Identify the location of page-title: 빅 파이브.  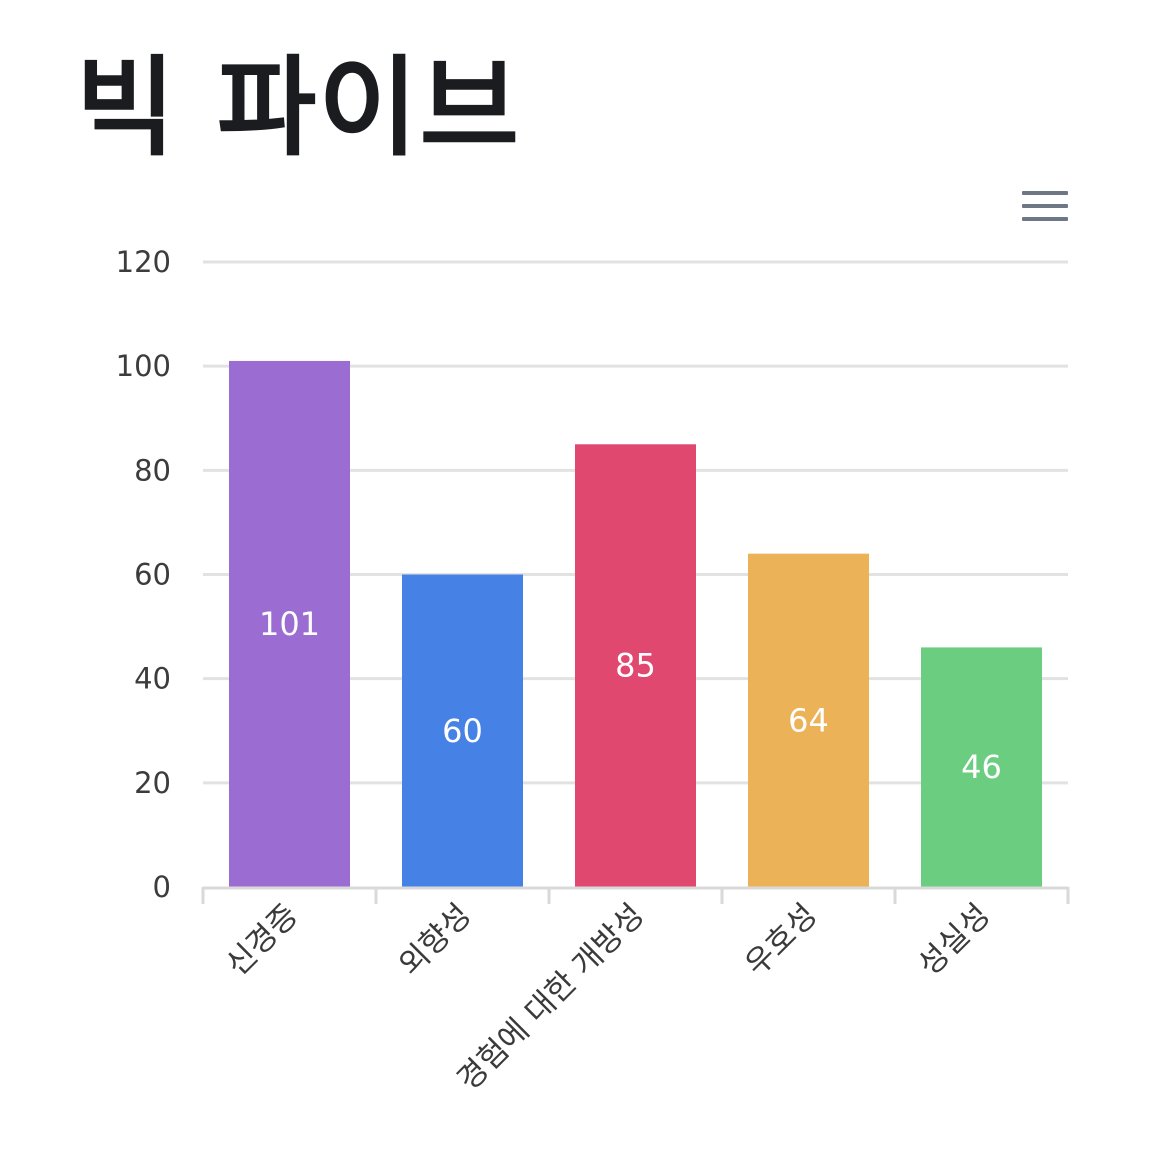
(299, 108).